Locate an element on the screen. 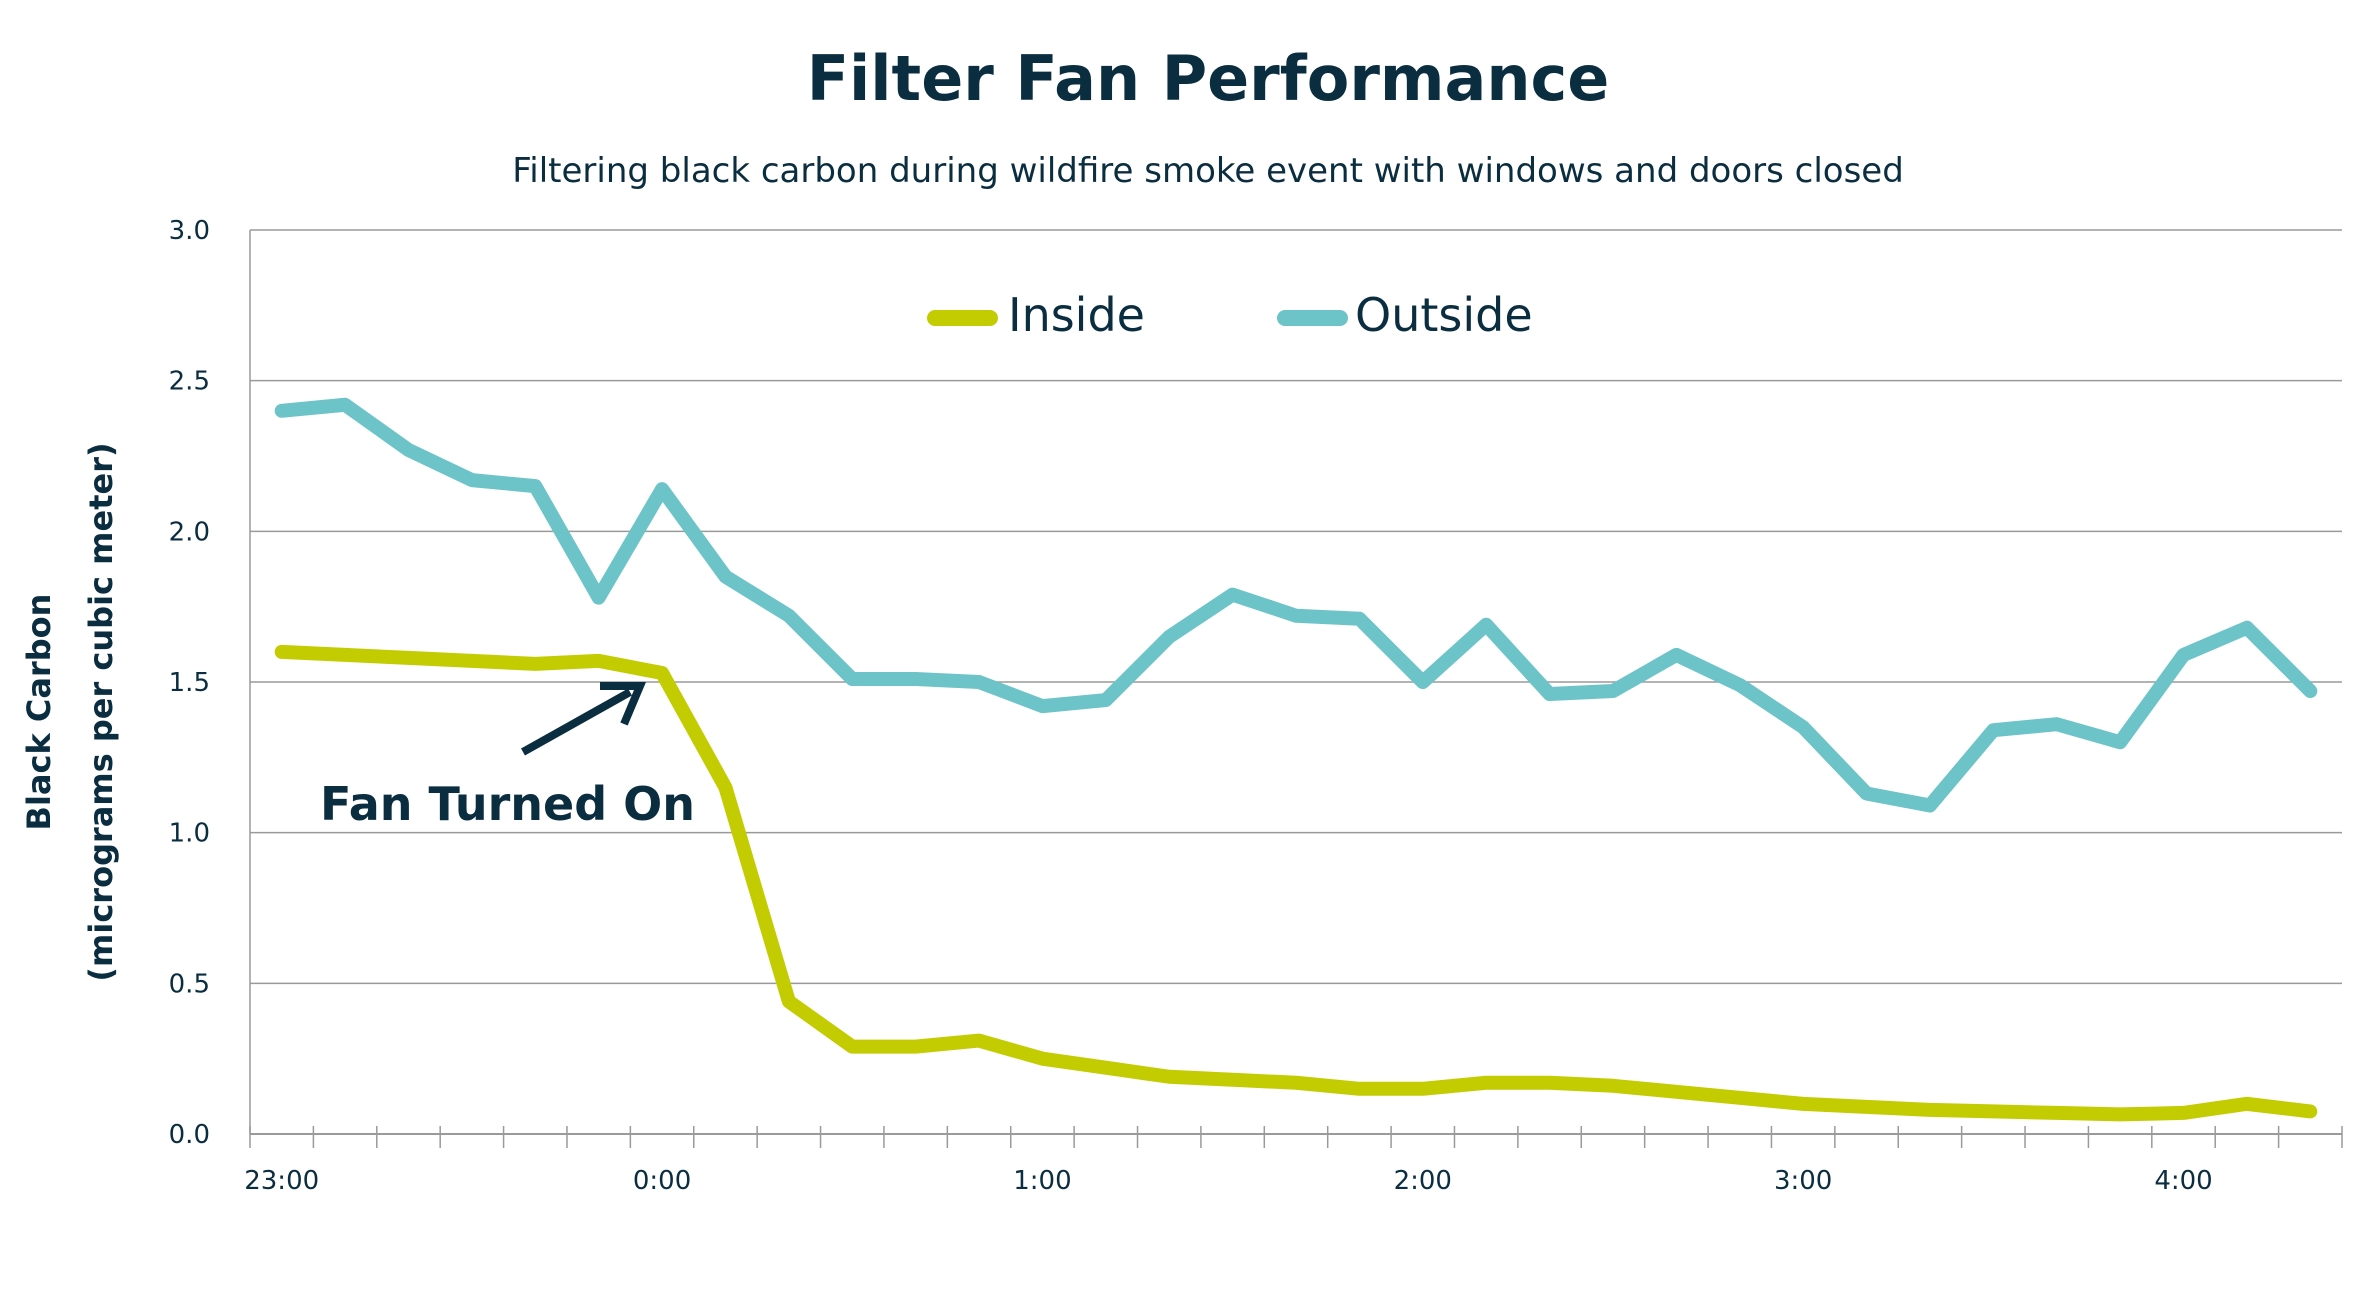  y-tick-label: 0.5 is located at coordinates (189, 984).